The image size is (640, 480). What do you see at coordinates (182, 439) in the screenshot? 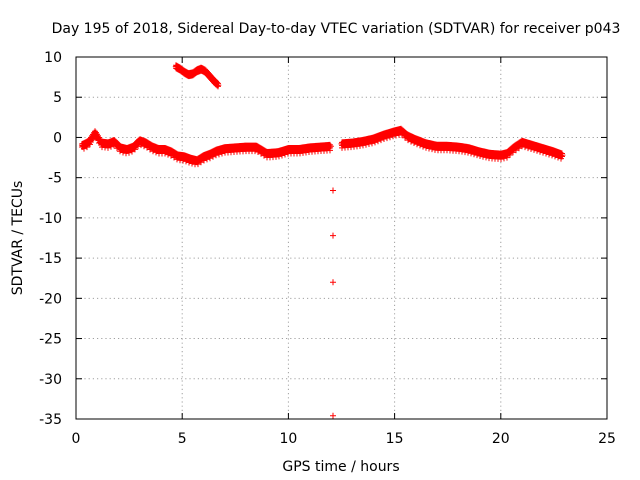
I see `x-tick-label: 5` at bounding box center [182, 439].